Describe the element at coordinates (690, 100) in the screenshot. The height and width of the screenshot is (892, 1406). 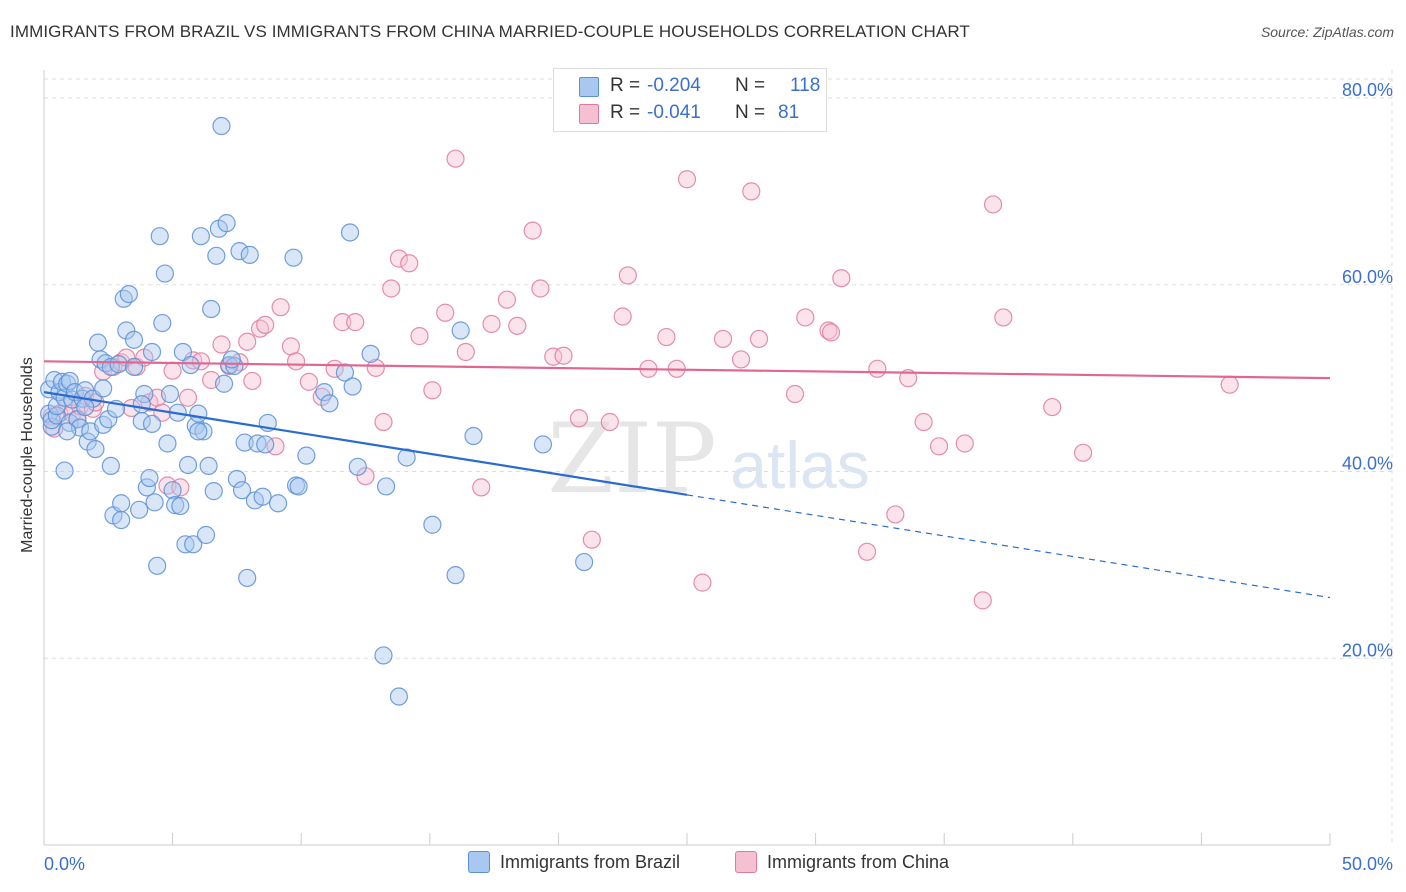
I see `correlation-legend: R = -0.204 N = 118 R = -0.041 N = 81` at that location.